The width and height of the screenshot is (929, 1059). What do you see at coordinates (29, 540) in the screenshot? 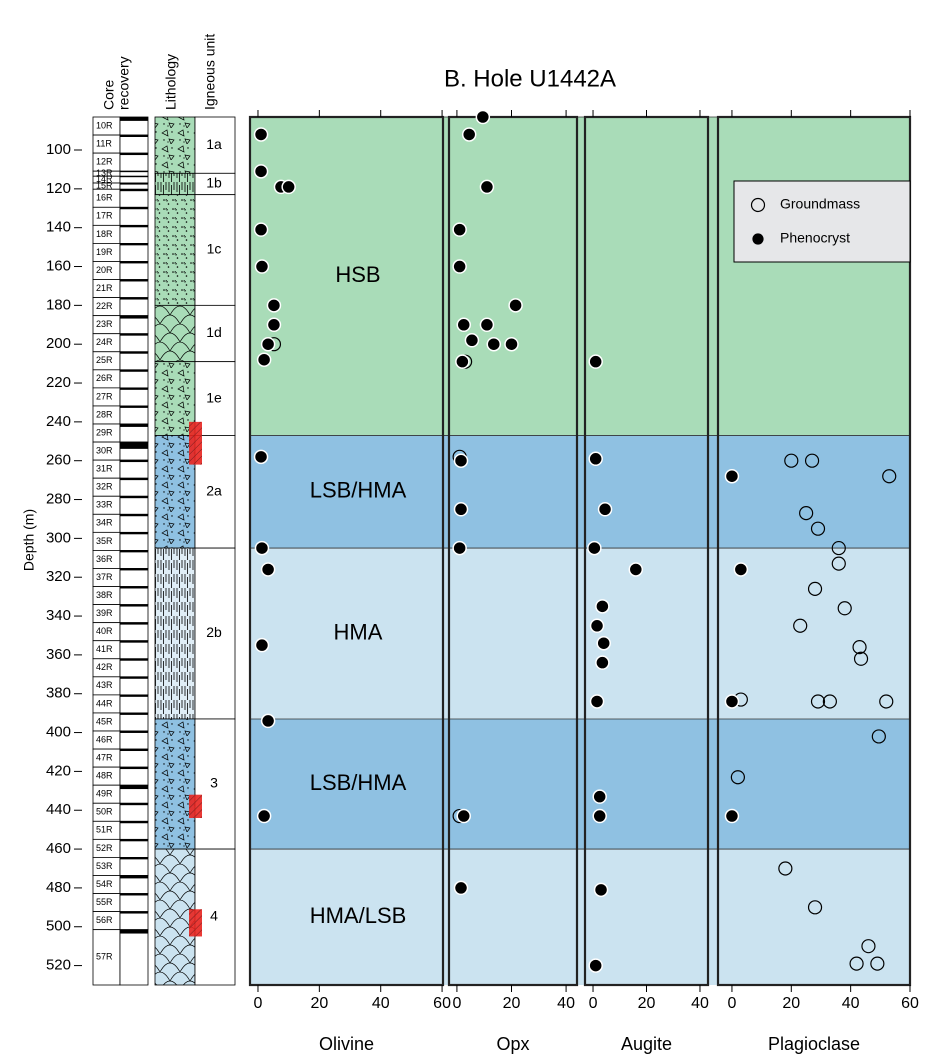
I see `y-axis-label: Depth (m)` at bounding box center [29, 540].